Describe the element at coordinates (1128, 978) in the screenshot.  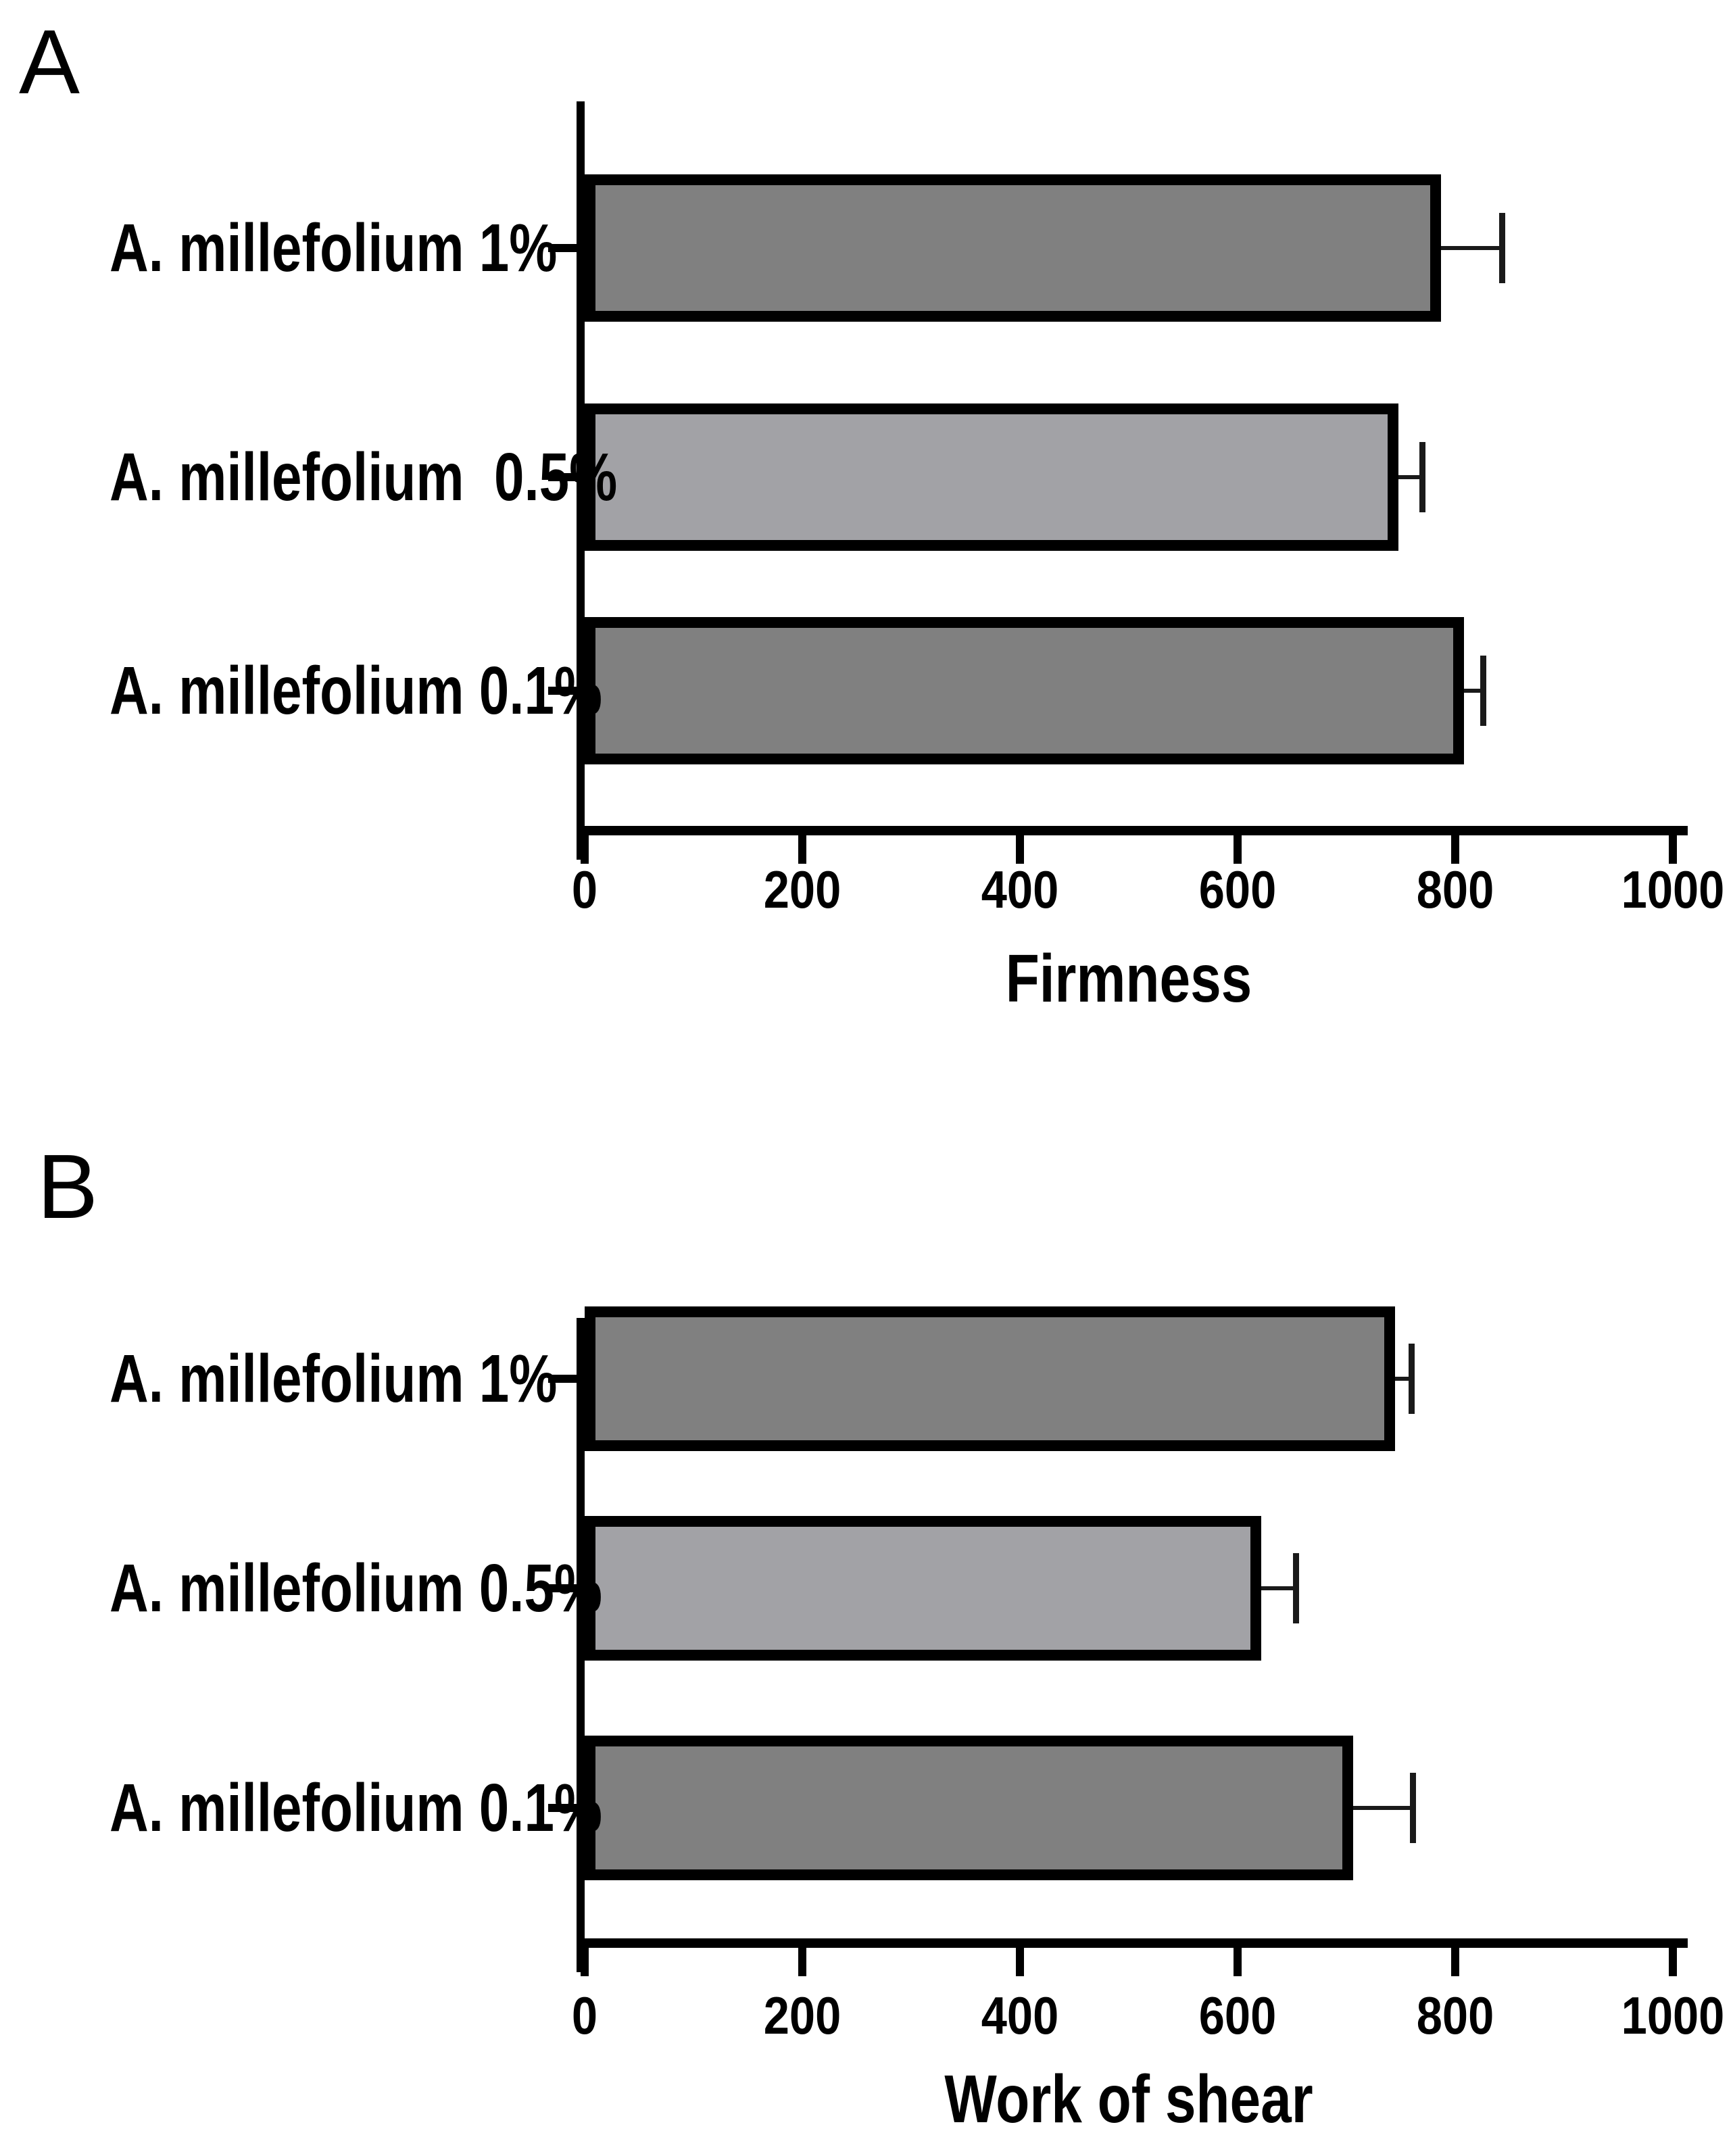
I see `x-axis-title: Firmness` at that location.